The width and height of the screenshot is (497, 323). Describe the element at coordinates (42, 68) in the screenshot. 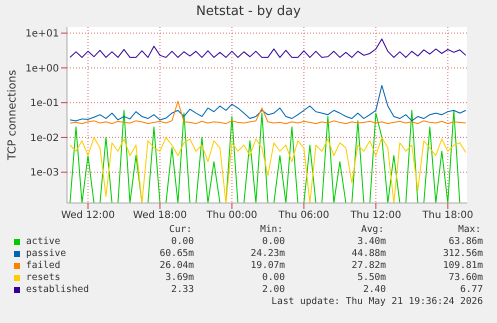

I see `y-tick-label: 1e+00` at that location.